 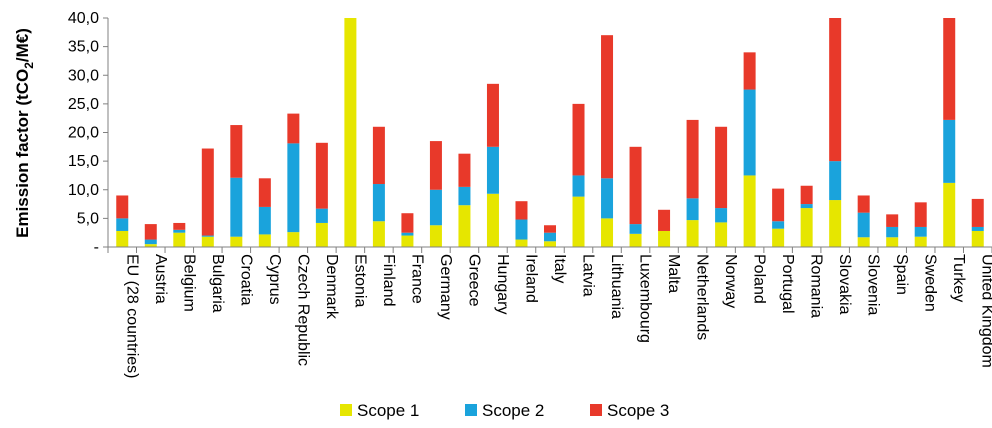 I want to click on x-category-label: Luxembourg, so click(x=645, y=298).